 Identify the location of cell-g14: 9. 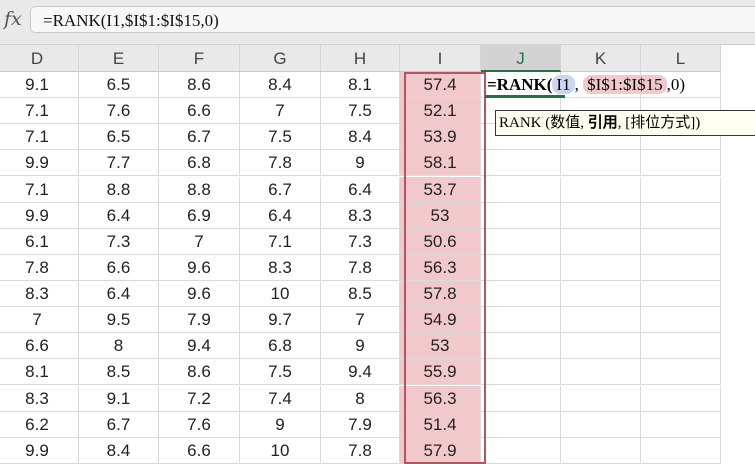
(280, 424).